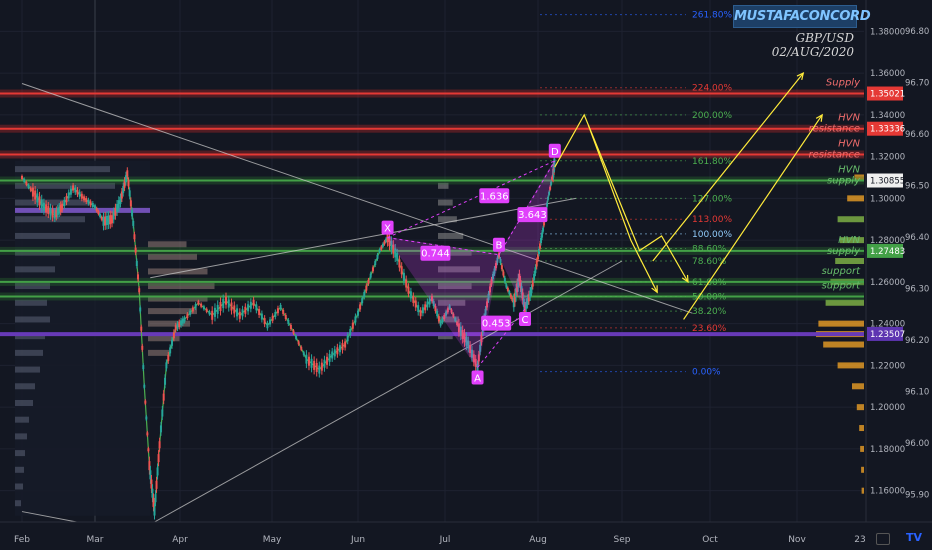 The width and height of the screenshot is (932, 550). Describe the element at coordinates (802, 16) in the screenshot. I see `author-brand-label: MUSTAFACONCORD` at that location.